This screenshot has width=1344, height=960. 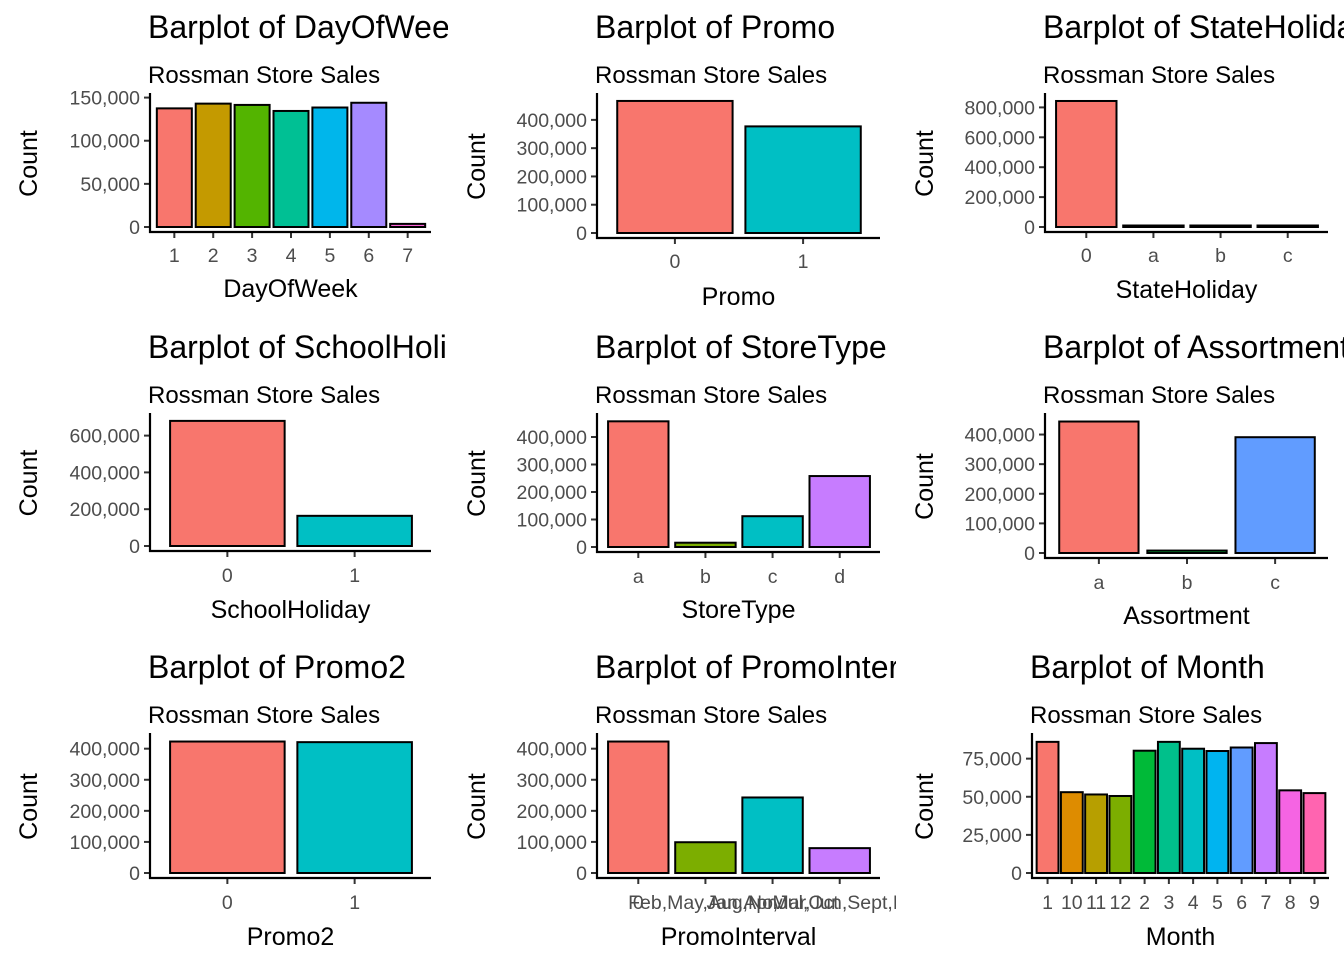 I want to click on chart-title: Barplot of SchoolHoliday, so click(x=323, y=347).